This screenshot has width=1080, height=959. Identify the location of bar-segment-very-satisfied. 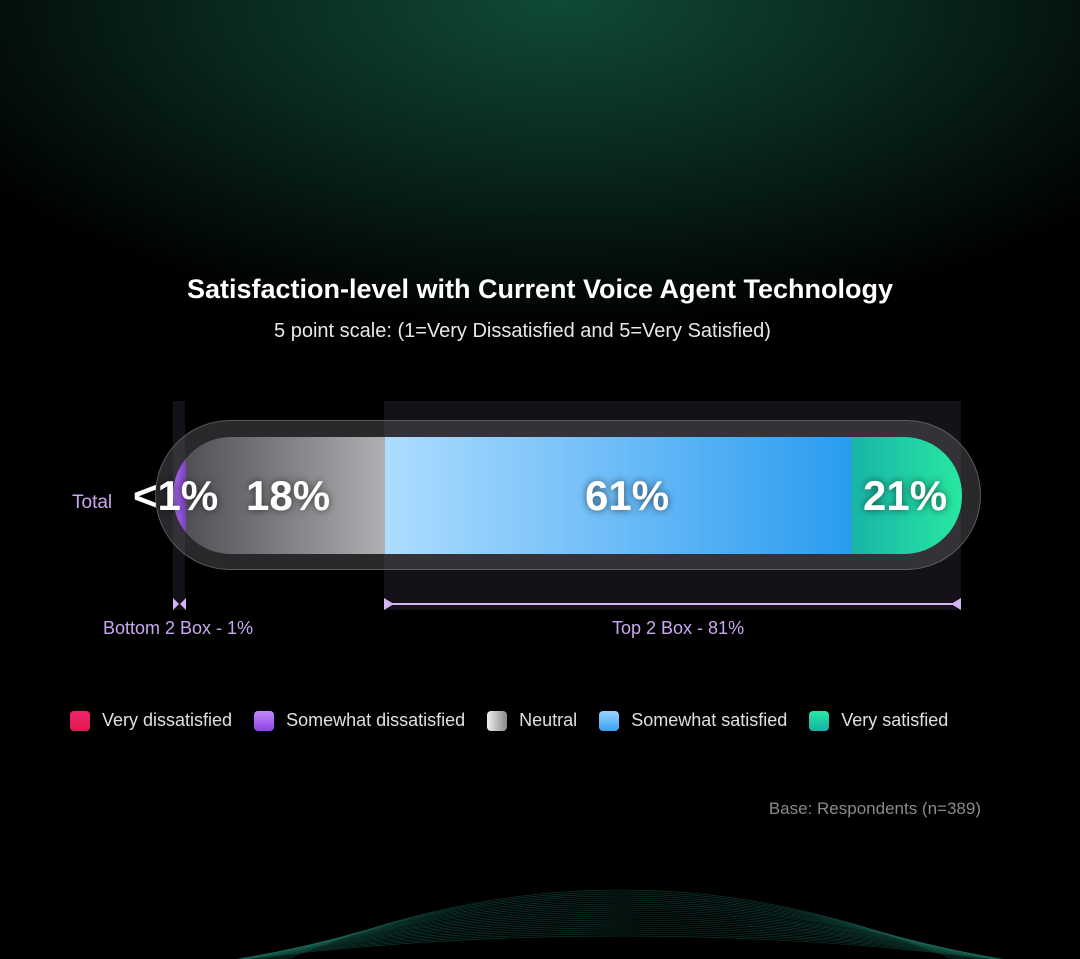
(906, 495).